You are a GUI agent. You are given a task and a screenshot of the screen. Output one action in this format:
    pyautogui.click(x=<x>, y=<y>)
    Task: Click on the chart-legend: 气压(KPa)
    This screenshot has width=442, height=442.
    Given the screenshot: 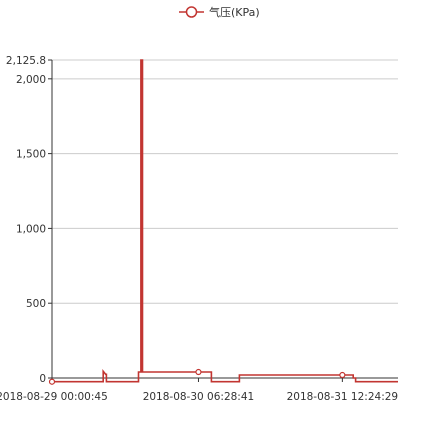 What is the action you would take?
    pyautogui.click(x=219, y=12)
    